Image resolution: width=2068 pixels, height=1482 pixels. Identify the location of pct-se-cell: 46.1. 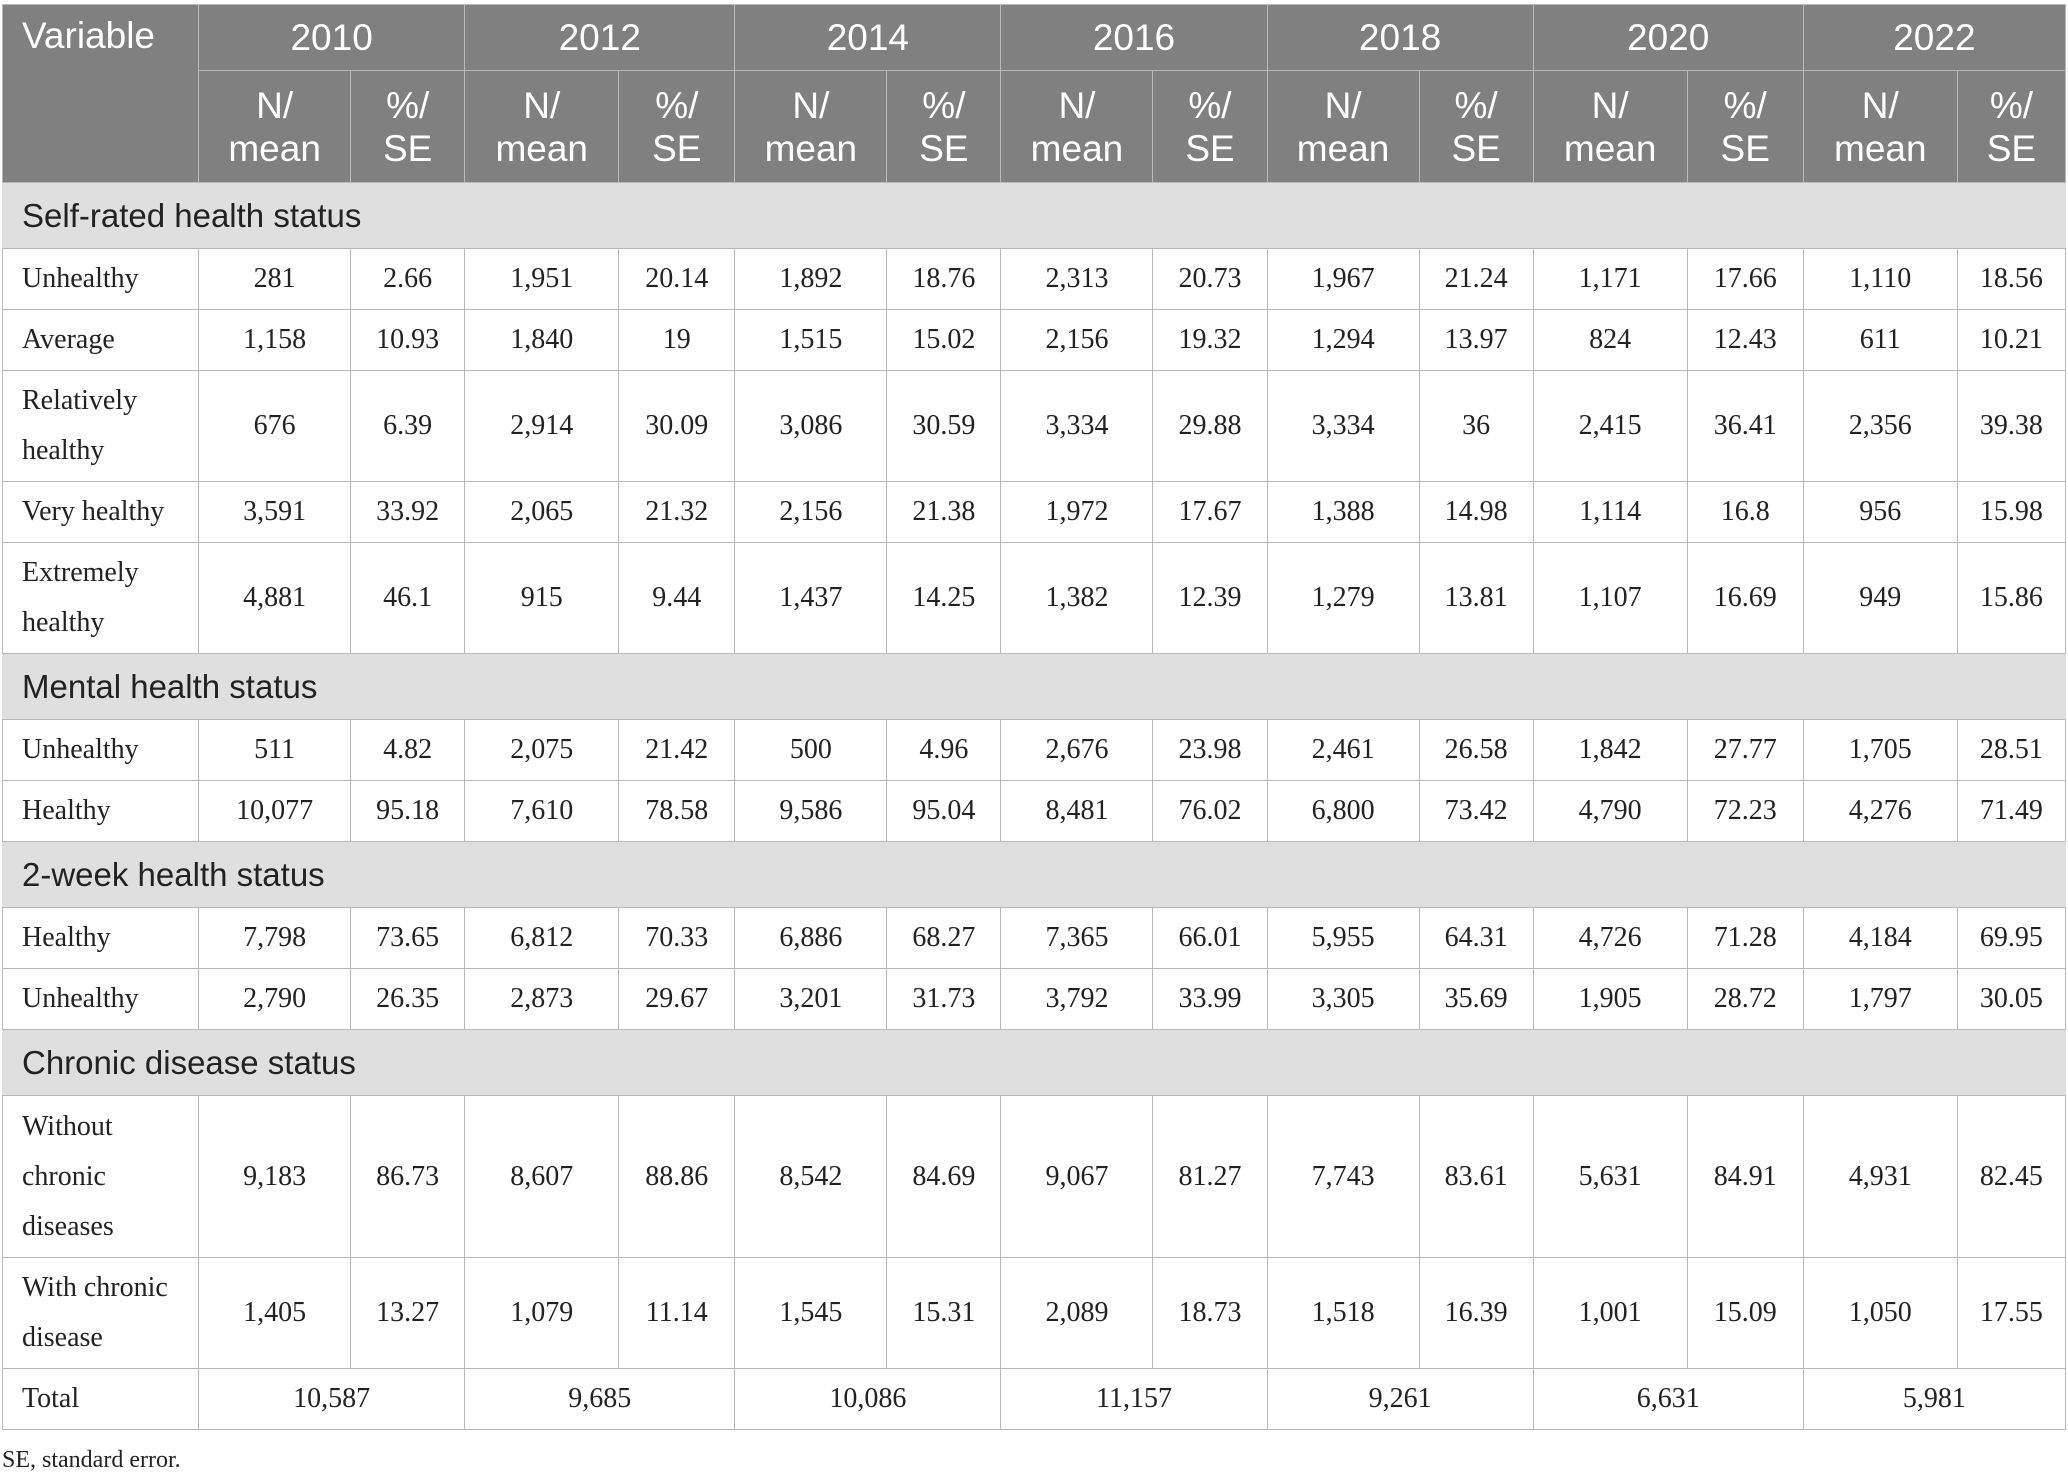
(408, 598).